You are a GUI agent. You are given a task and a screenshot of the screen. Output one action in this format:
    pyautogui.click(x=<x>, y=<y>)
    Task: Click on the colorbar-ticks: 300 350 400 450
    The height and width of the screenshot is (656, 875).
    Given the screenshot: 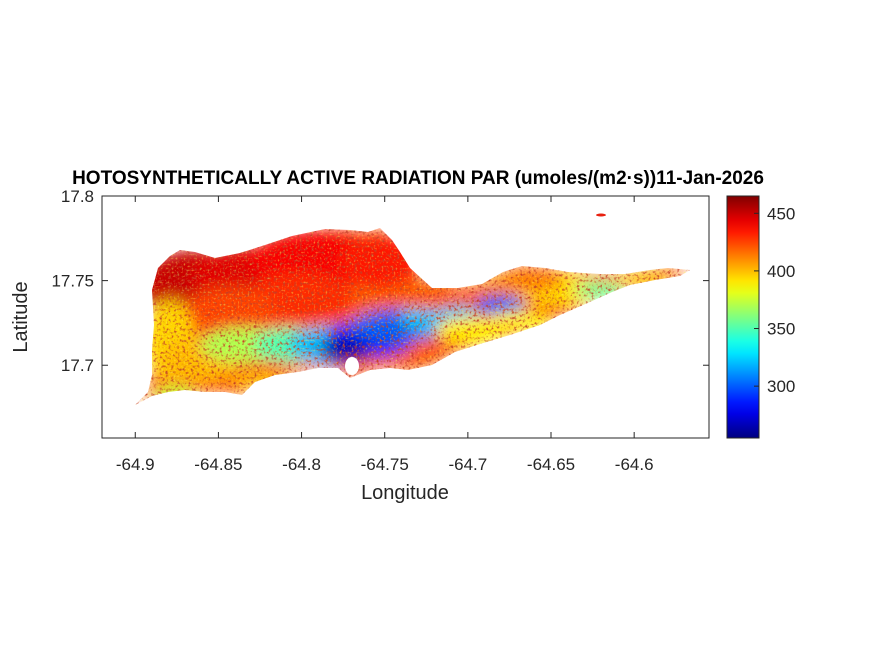 What is the action you would take?
    pyautogui.click(x=774, y=300)
    